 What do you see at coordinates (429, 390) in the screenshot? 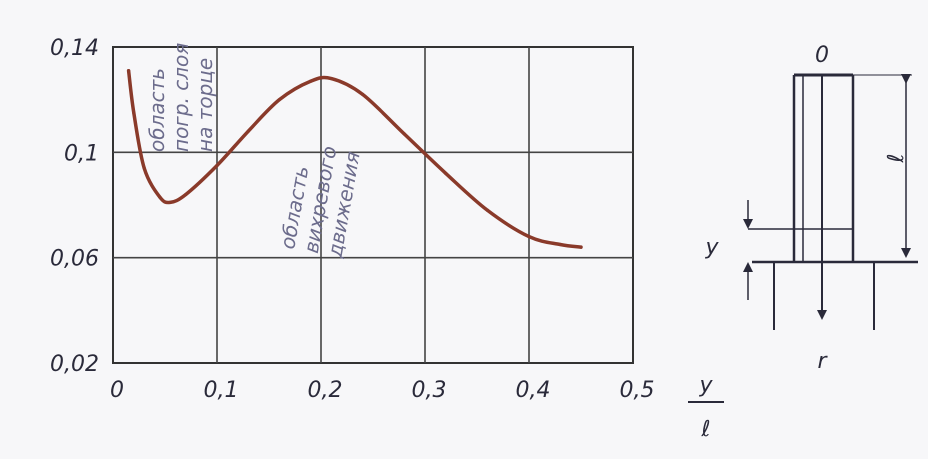
I see `x-tick-label: 0,3` at bounding box center [429, 390].